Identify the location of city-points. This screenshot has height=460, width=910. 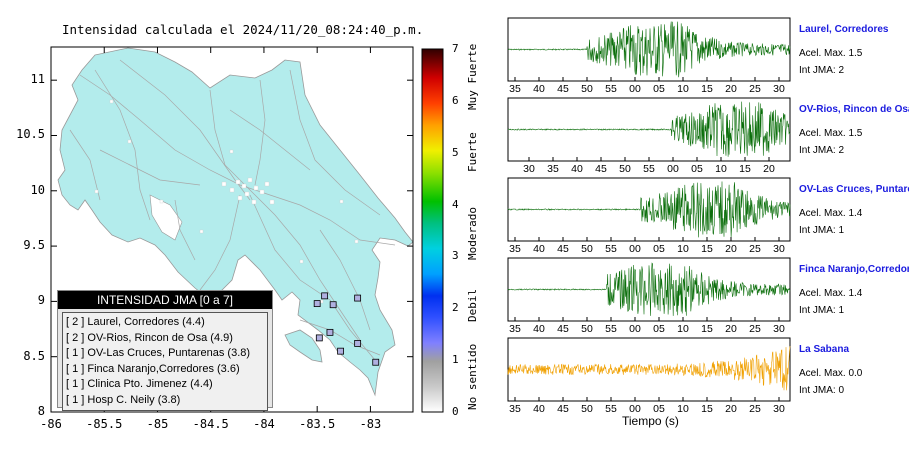
(226, 201).